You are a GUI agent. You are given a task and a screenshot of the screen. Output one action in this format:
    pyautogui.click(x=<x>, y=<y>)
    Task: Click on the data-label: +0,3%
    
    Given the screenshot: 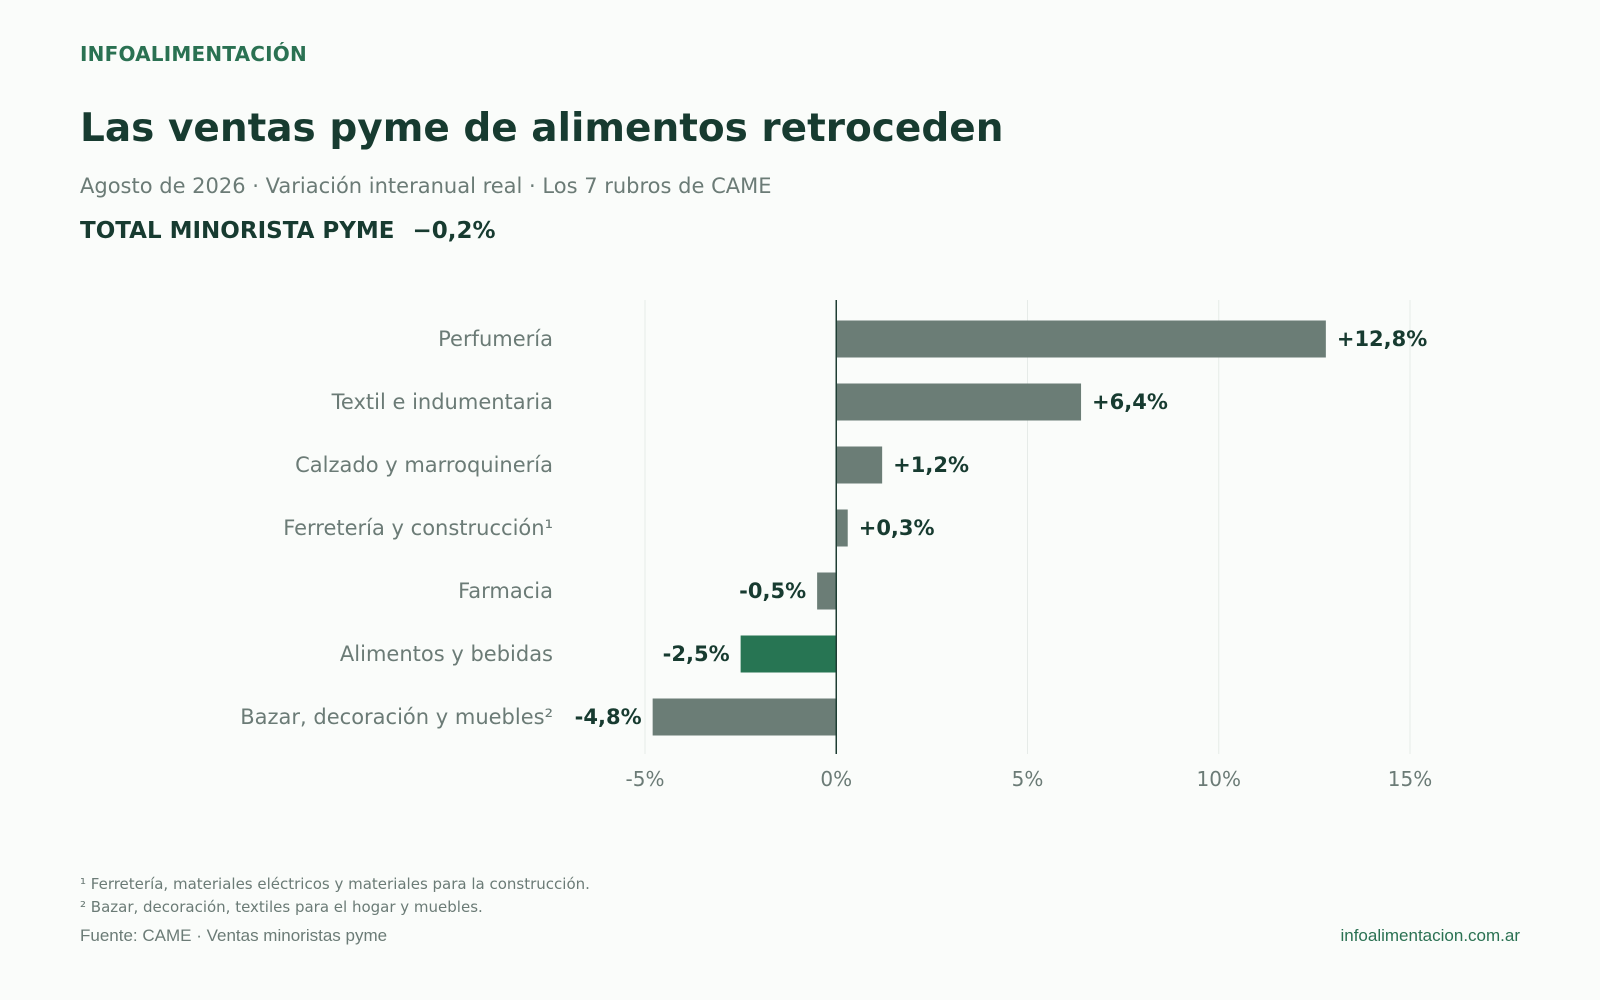 What is the action you would take?
    pyautogui.click(x=897, y=528)
    